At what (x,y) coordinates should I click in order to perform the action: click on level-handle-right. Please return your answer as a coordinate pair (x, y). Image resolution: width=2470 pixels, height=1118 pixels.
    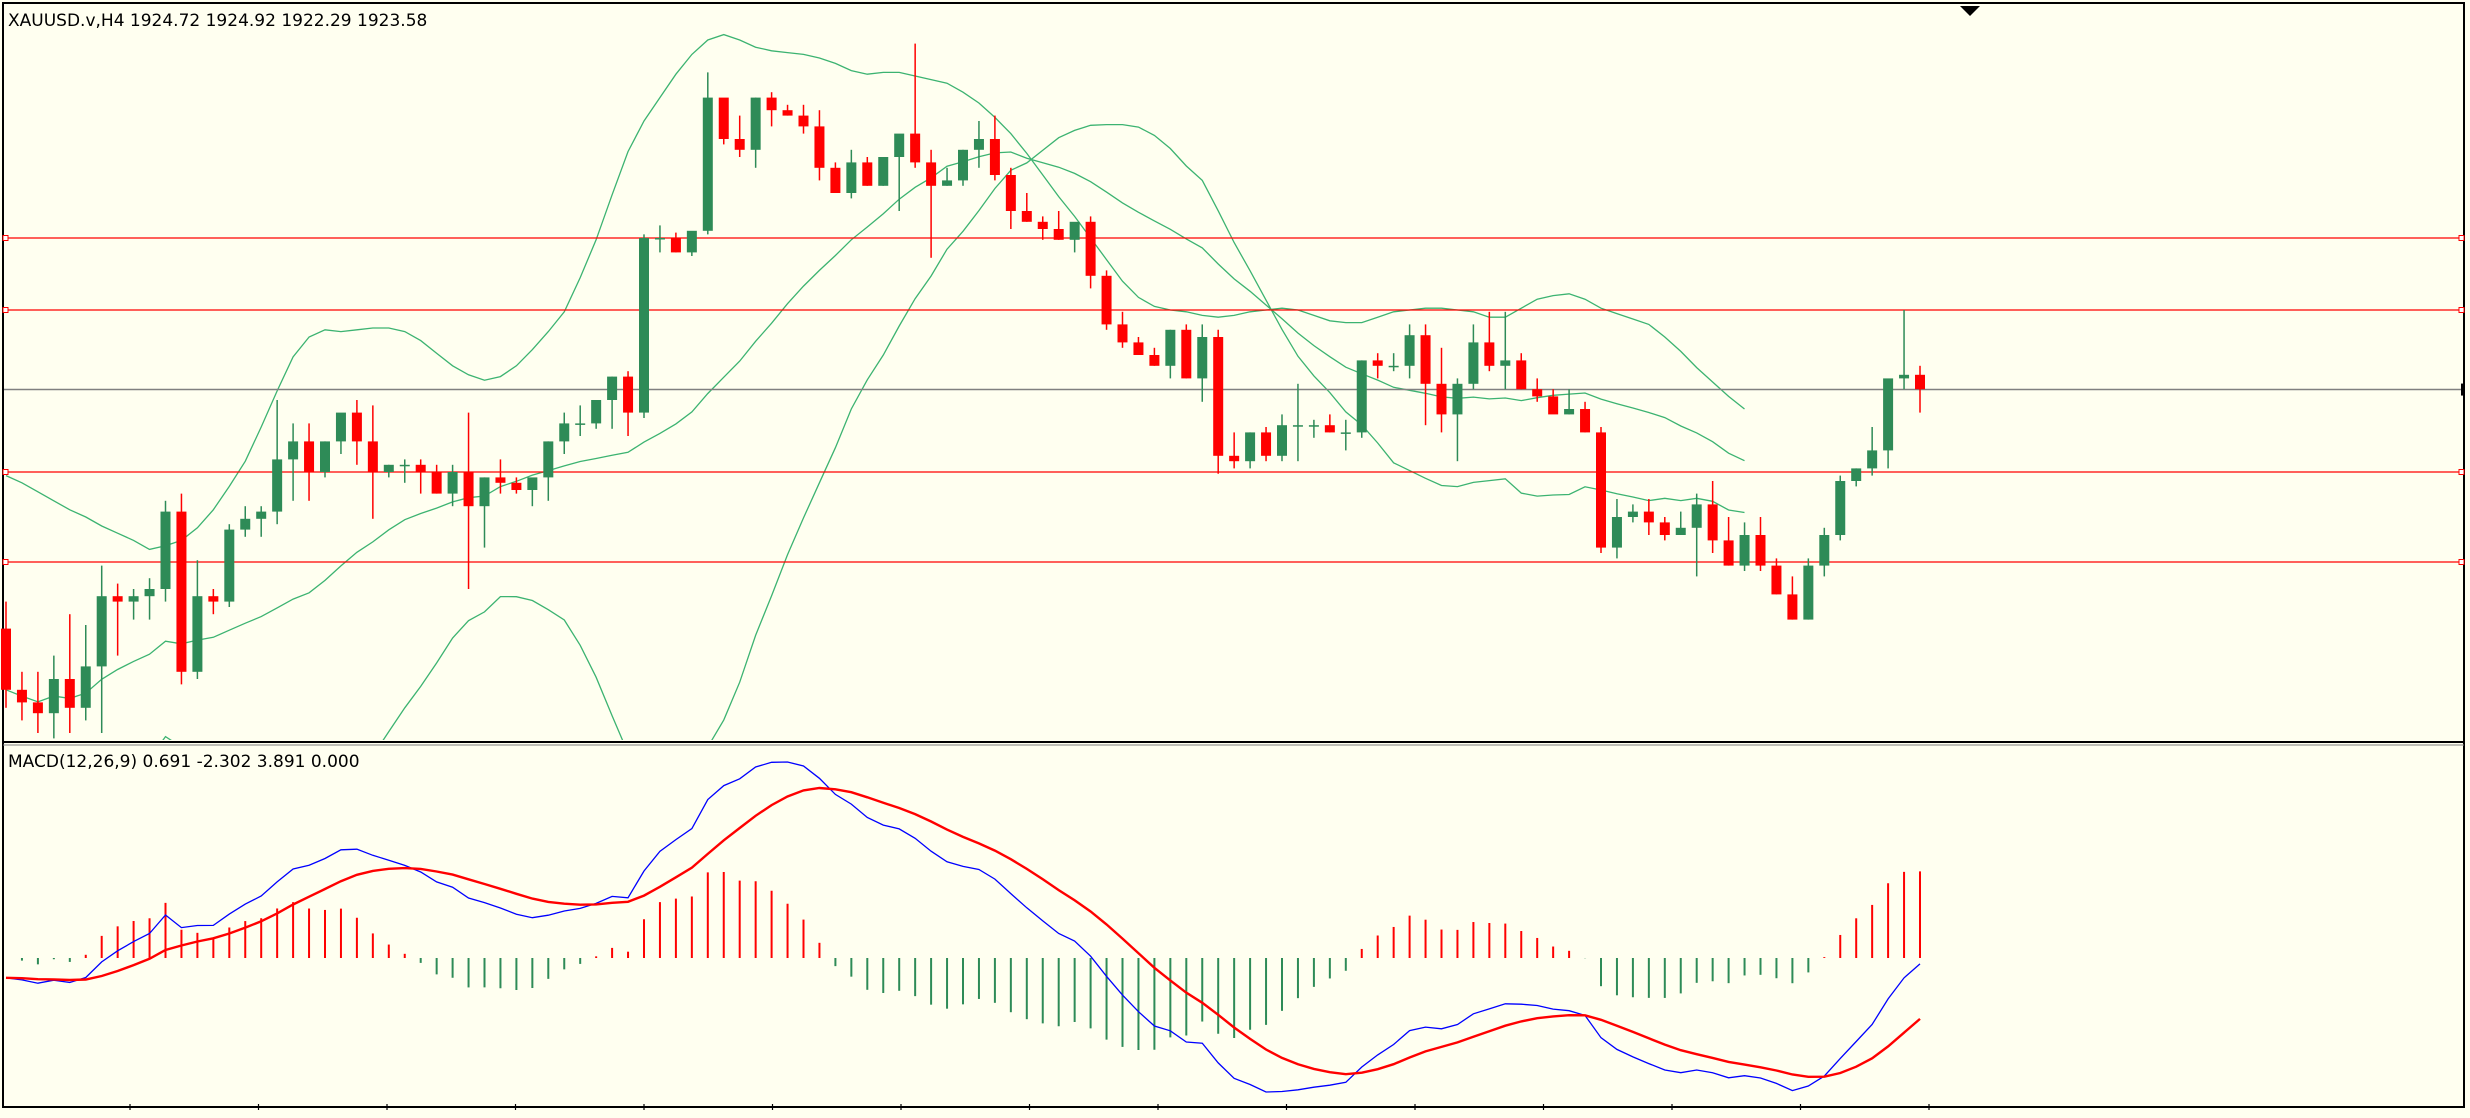
    Looking at the image, I should click on (2461, 562).